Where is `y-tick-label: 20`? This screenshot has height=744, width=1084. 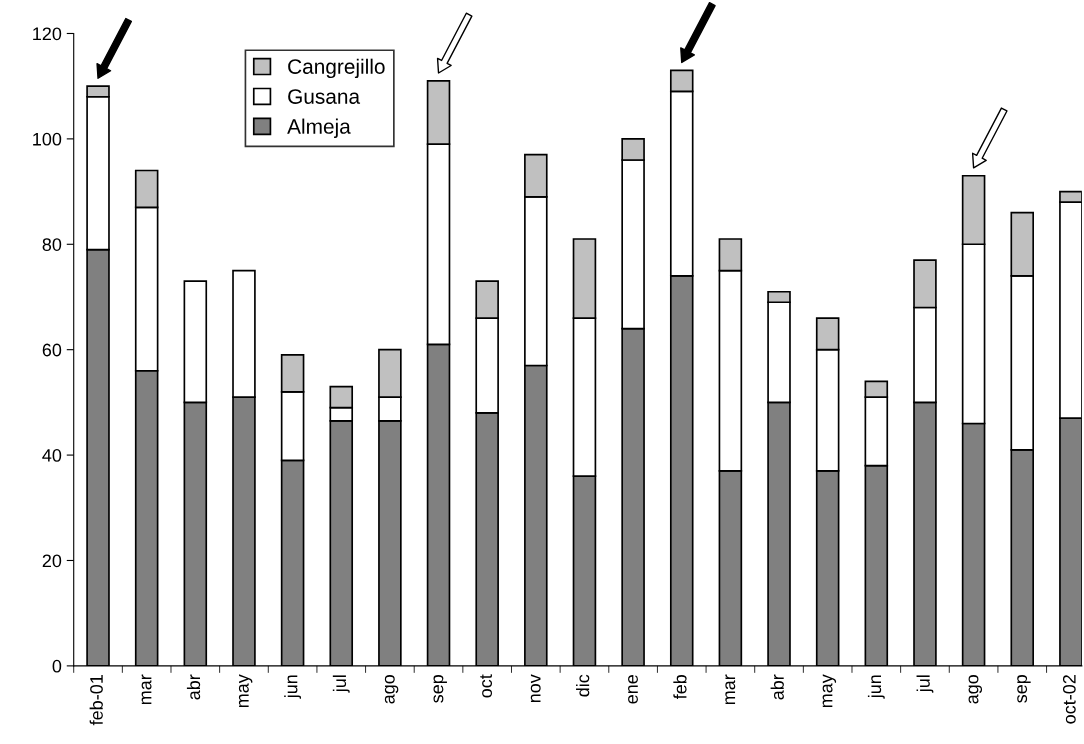
y-tick-label: 20 is located at coordinates (52, 561).